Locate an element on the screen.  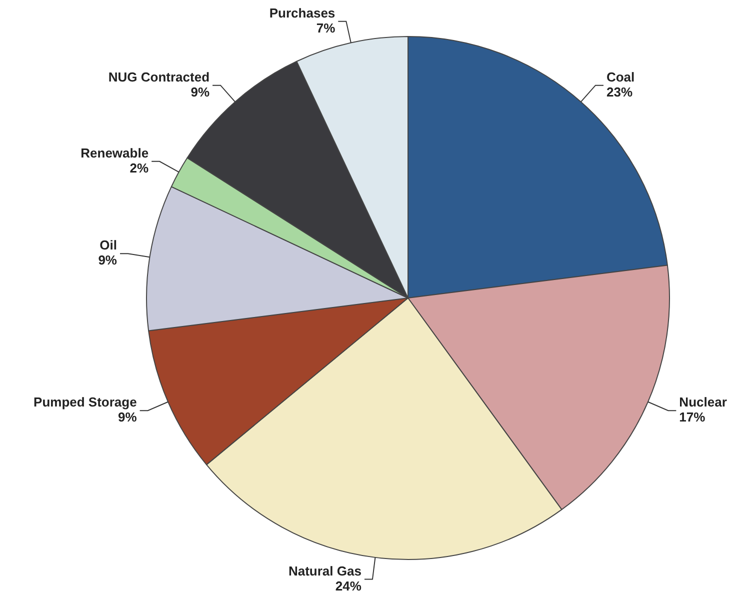
slice-label: Pumped Storage is located at coordinates (85, 402).